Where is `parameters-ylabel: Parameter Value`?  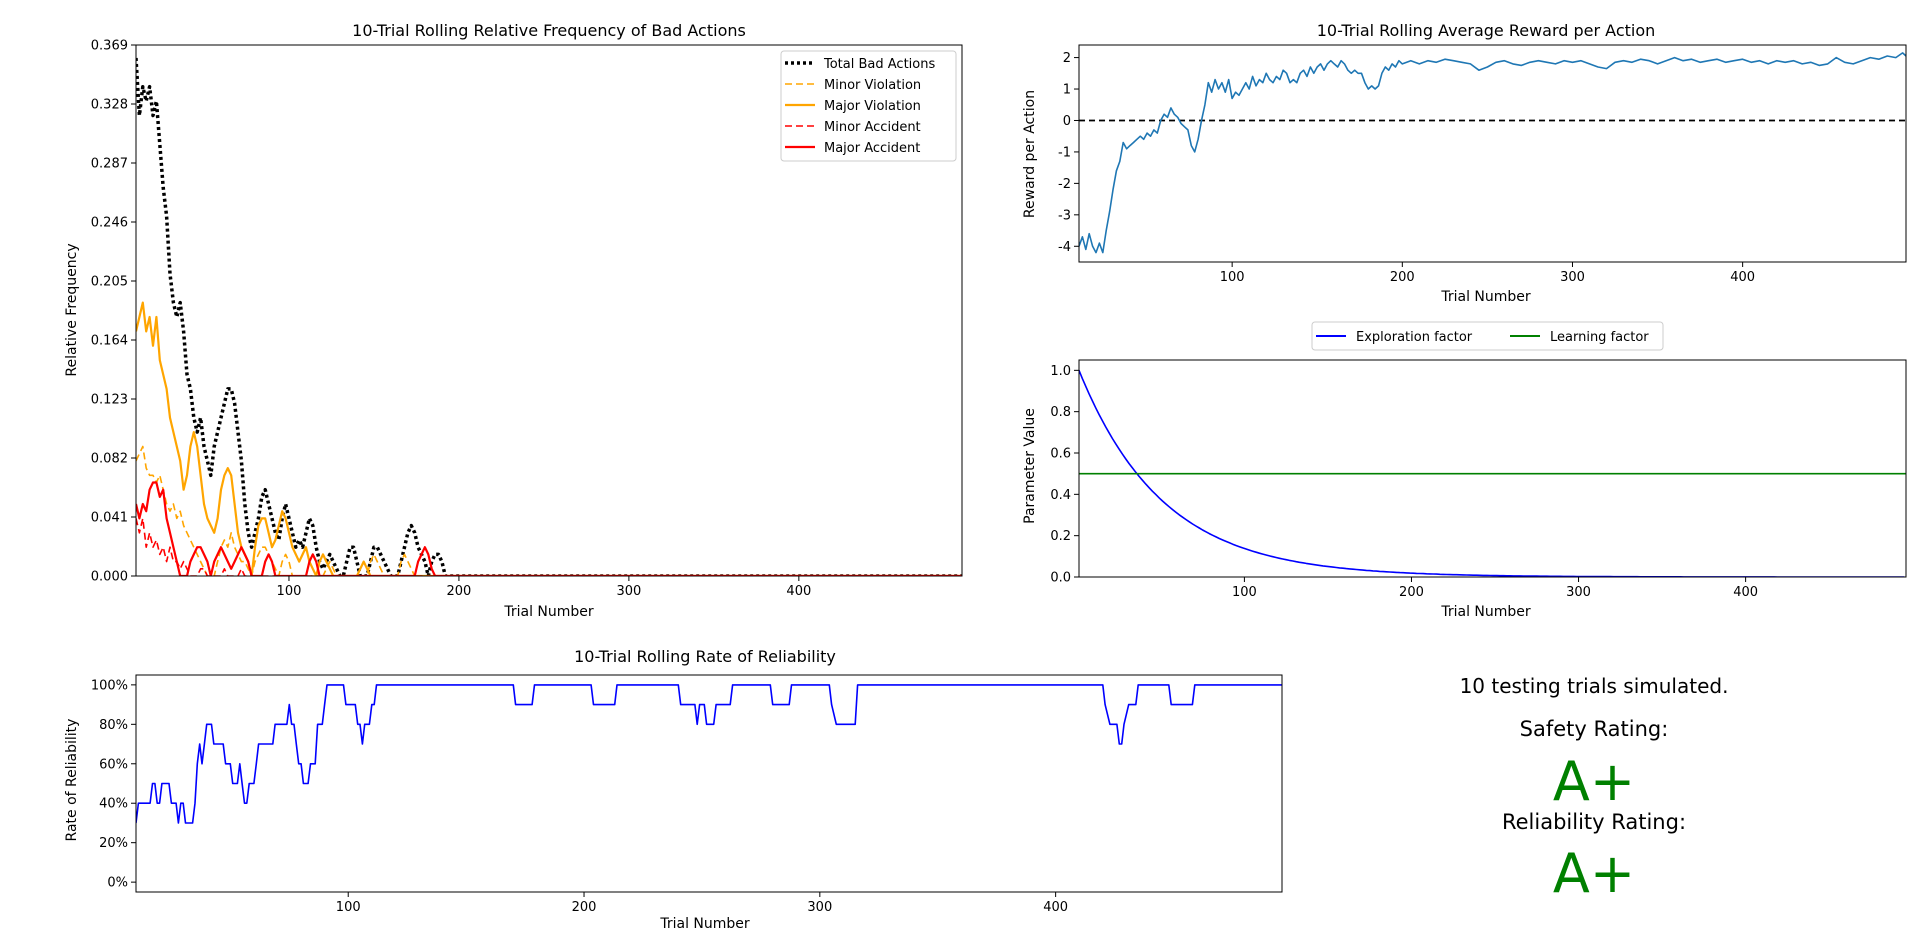 parameters-ylabel: Parameter Value is located at coordinates (1030, 466).